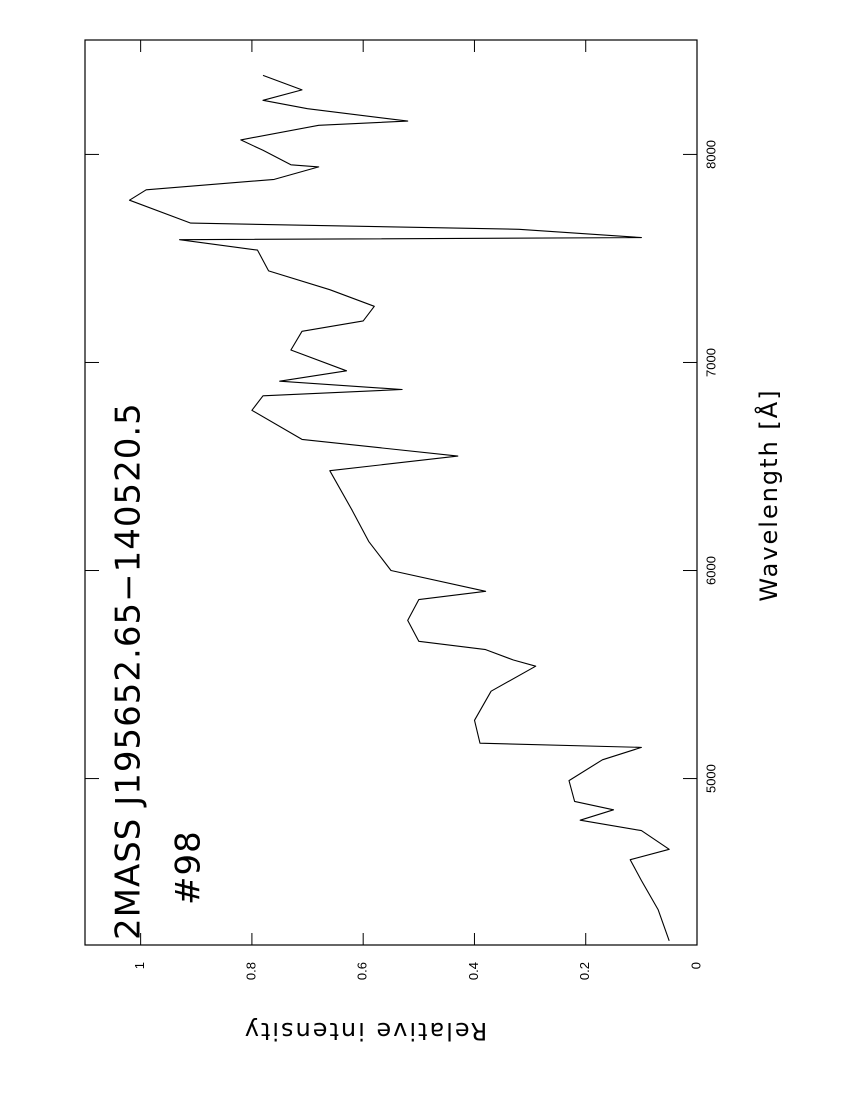  Describe the element at coordinates (129, 671) in the screenshot. I see `chart-title: 2MASS J195652.65−140520.5` at that location.